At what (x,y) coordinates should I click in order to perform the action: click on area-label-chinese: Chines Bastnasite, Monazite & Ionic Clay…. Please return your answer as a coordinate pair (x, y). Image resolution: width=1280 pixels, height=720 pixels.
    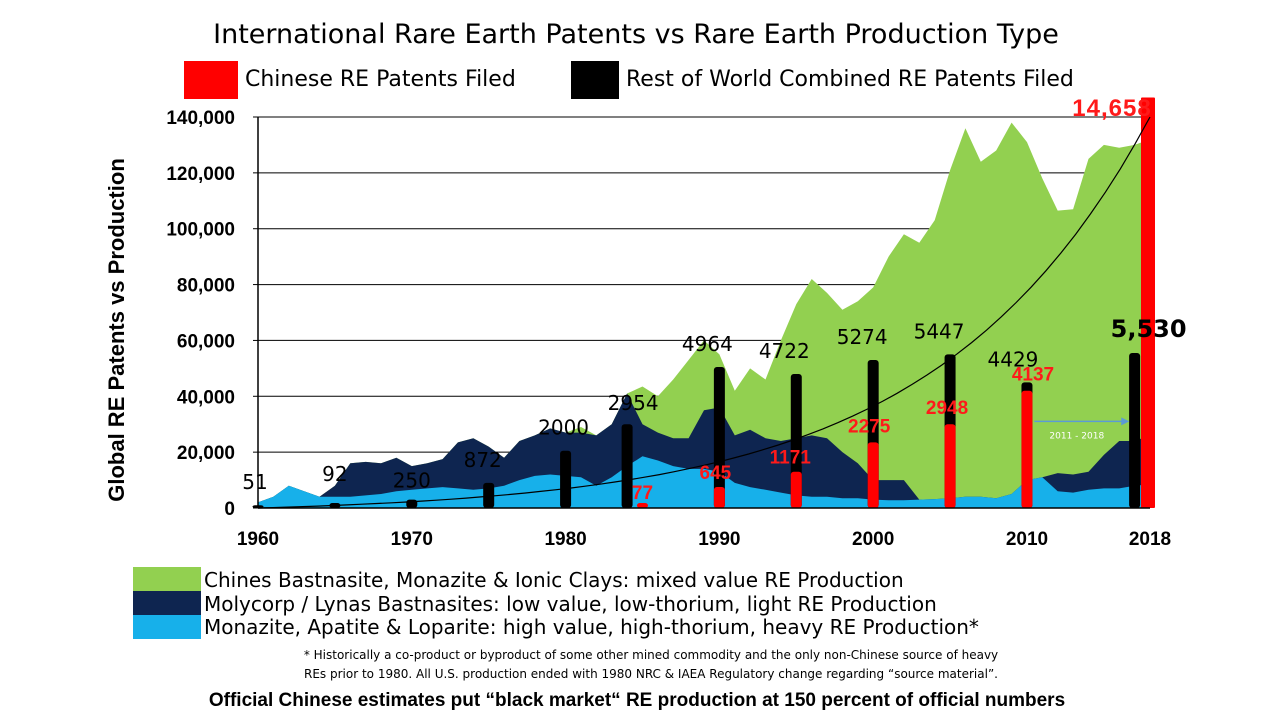
    Looking at the image, I should click on (554, 580).